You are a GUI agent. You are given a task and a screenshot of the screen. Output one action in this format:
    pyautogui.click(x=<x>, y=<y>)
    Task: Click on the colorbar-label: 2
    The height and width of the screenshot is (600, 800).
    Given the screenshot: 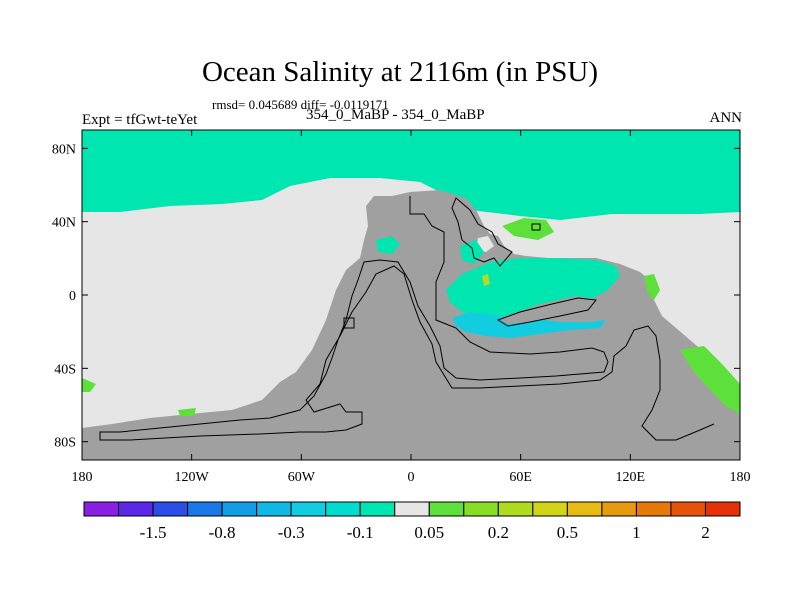 What is the action you would take?
    pyautogui.click(x=705, y=532)
    